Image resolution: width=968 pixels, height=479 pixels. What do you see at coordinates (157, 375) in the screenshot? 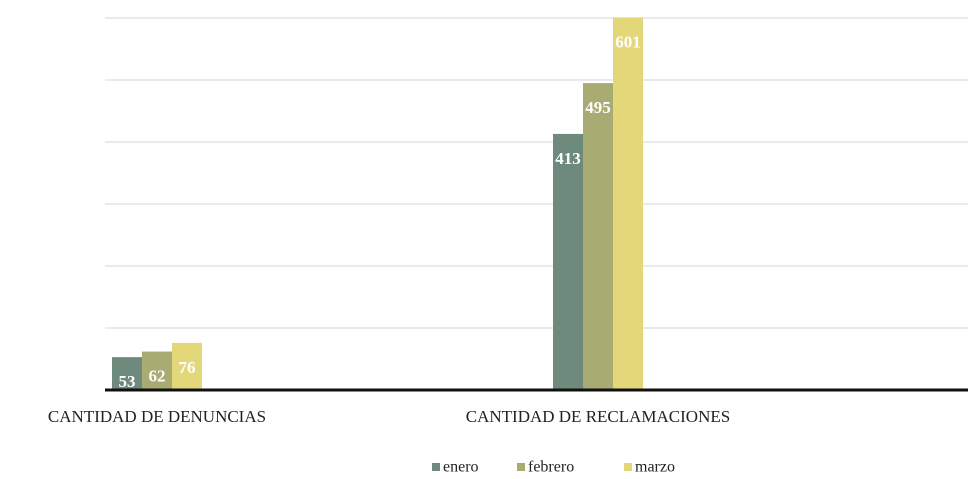
I see `value-label: 62` at bounding box center [157, 375].